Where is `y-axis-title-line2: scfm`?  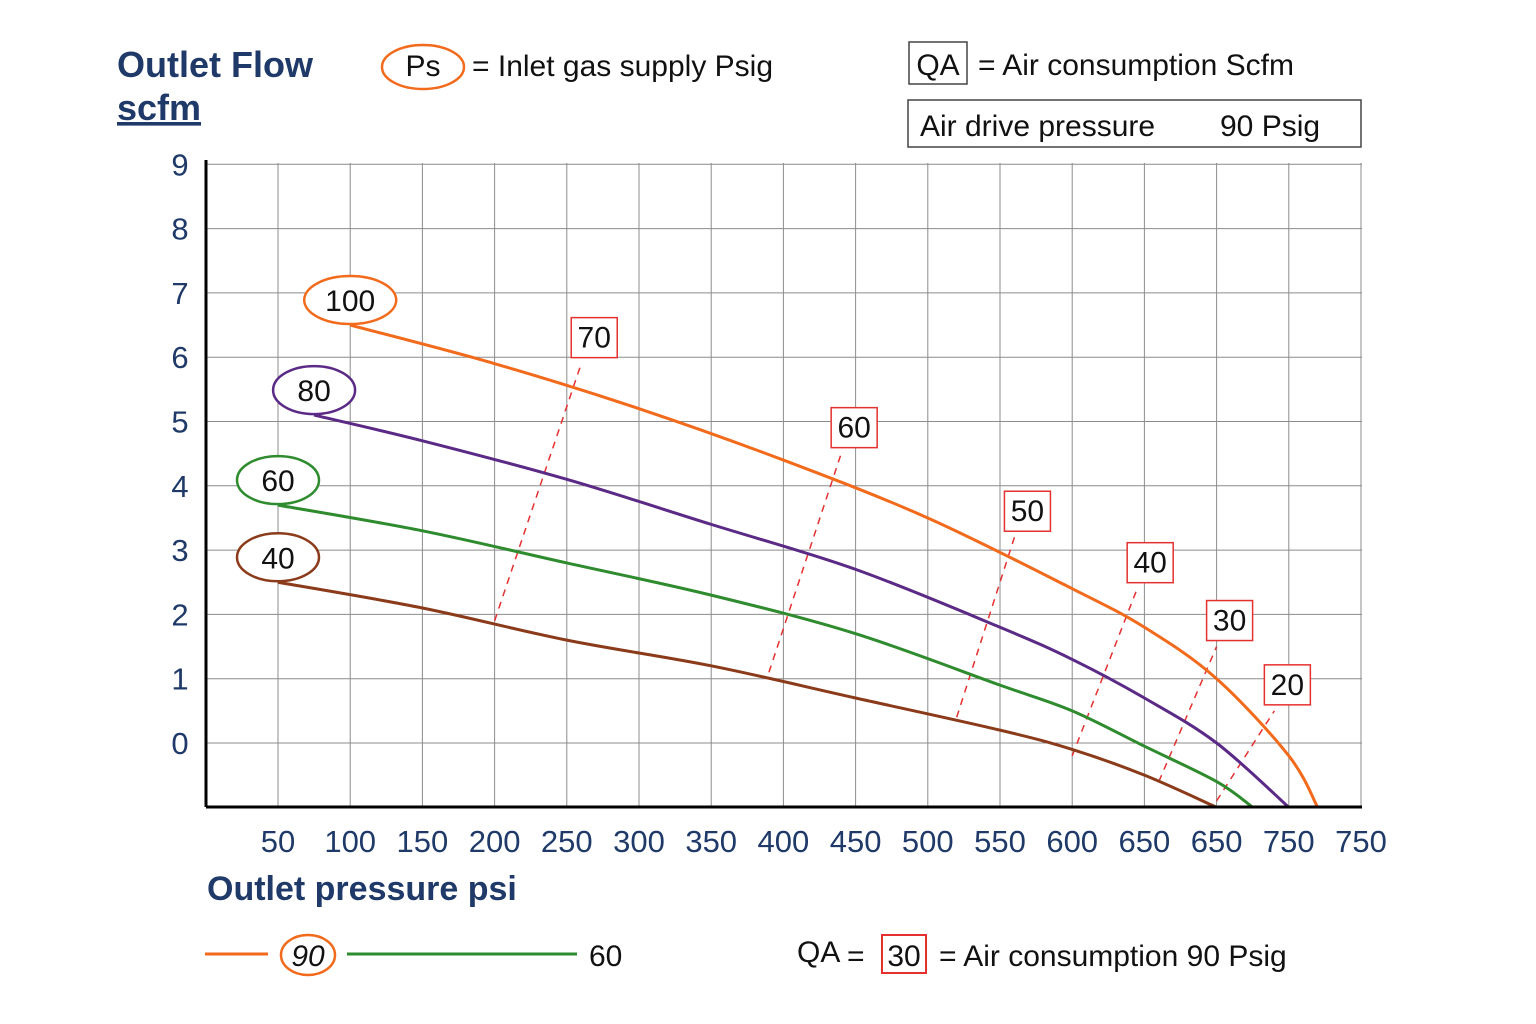 y-axis-title-line2: scfm is located at coordinates (159, 107).